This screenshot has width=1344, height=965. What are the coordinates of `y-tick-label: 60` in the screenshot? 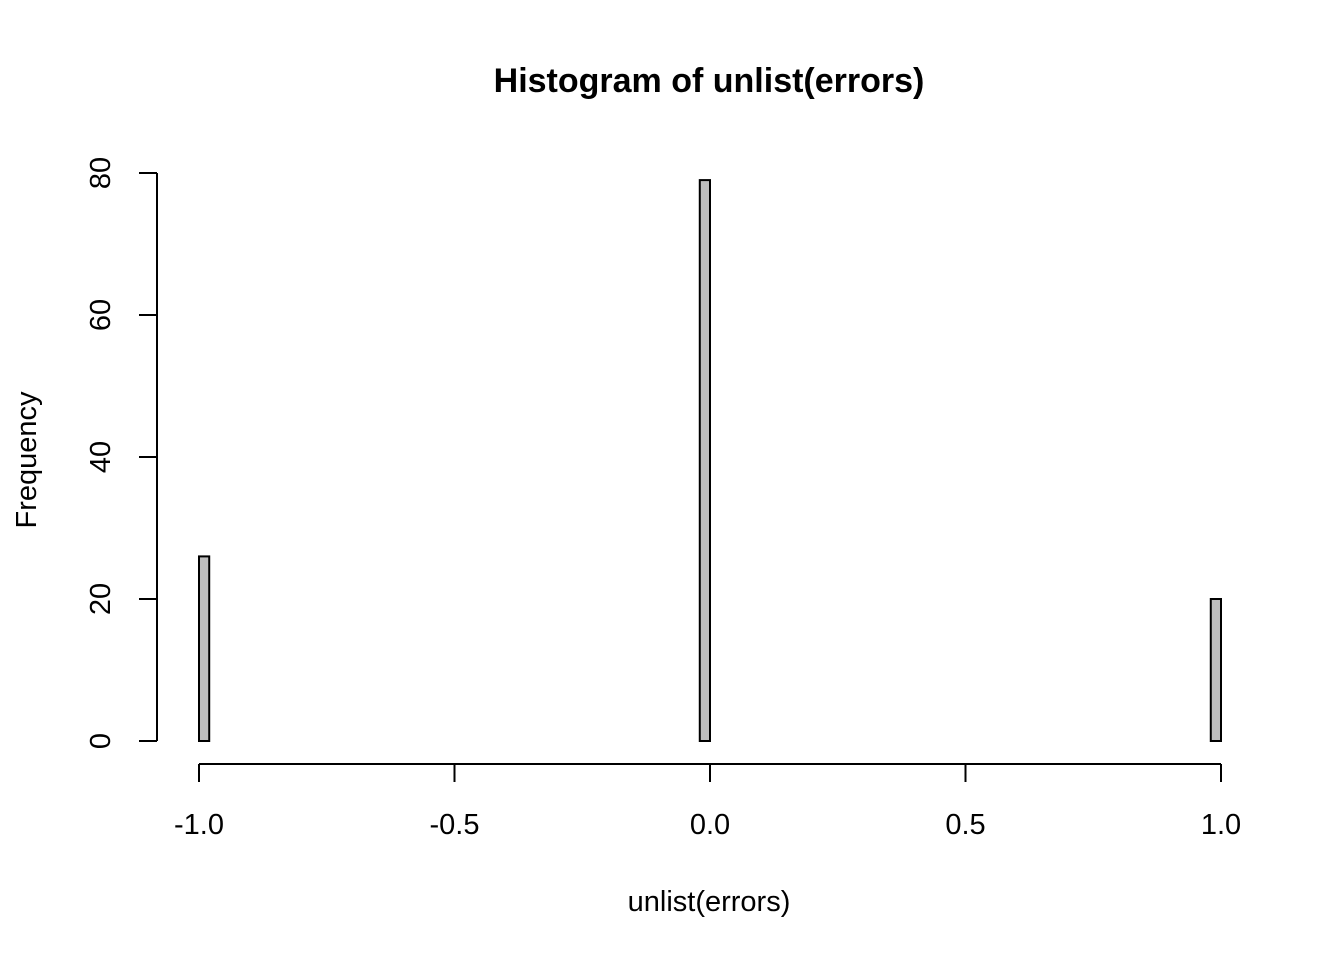 It's located at (101, 315).